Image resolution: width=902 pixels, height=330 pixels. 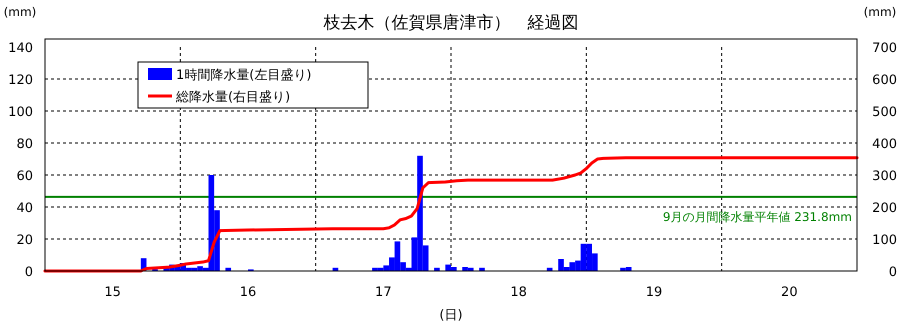 What do you see at coordinates (20, 48) in the screenshot?
I see `y-tick-label: 140` at bounding box center [20, 48].